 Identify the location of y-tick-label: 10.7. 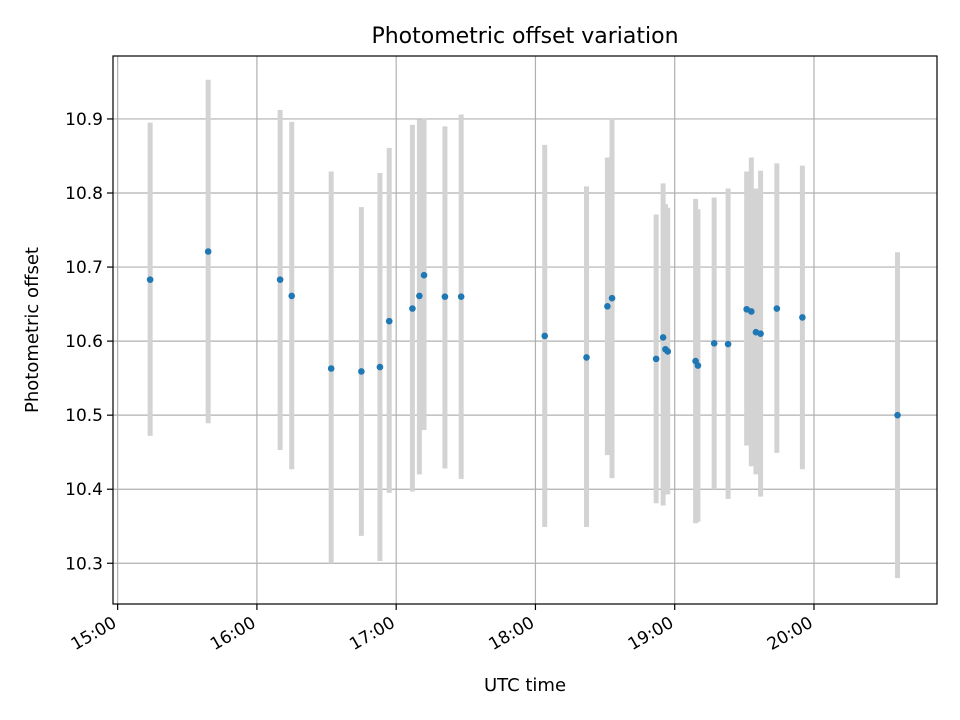
(84, 268).